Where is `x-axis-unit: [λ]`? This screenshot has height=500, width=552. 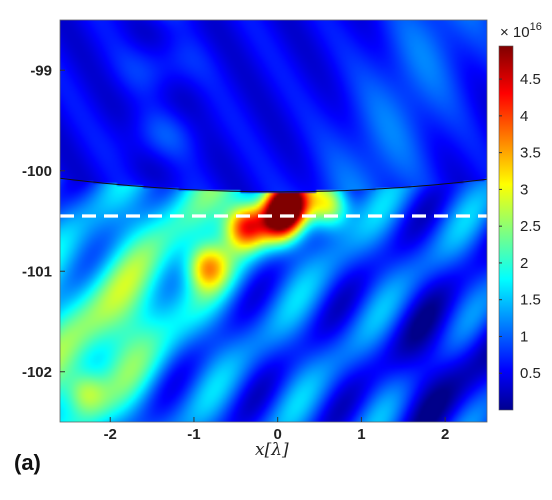
x-axis-unit: [λ] is located at coordinates (277, 450).